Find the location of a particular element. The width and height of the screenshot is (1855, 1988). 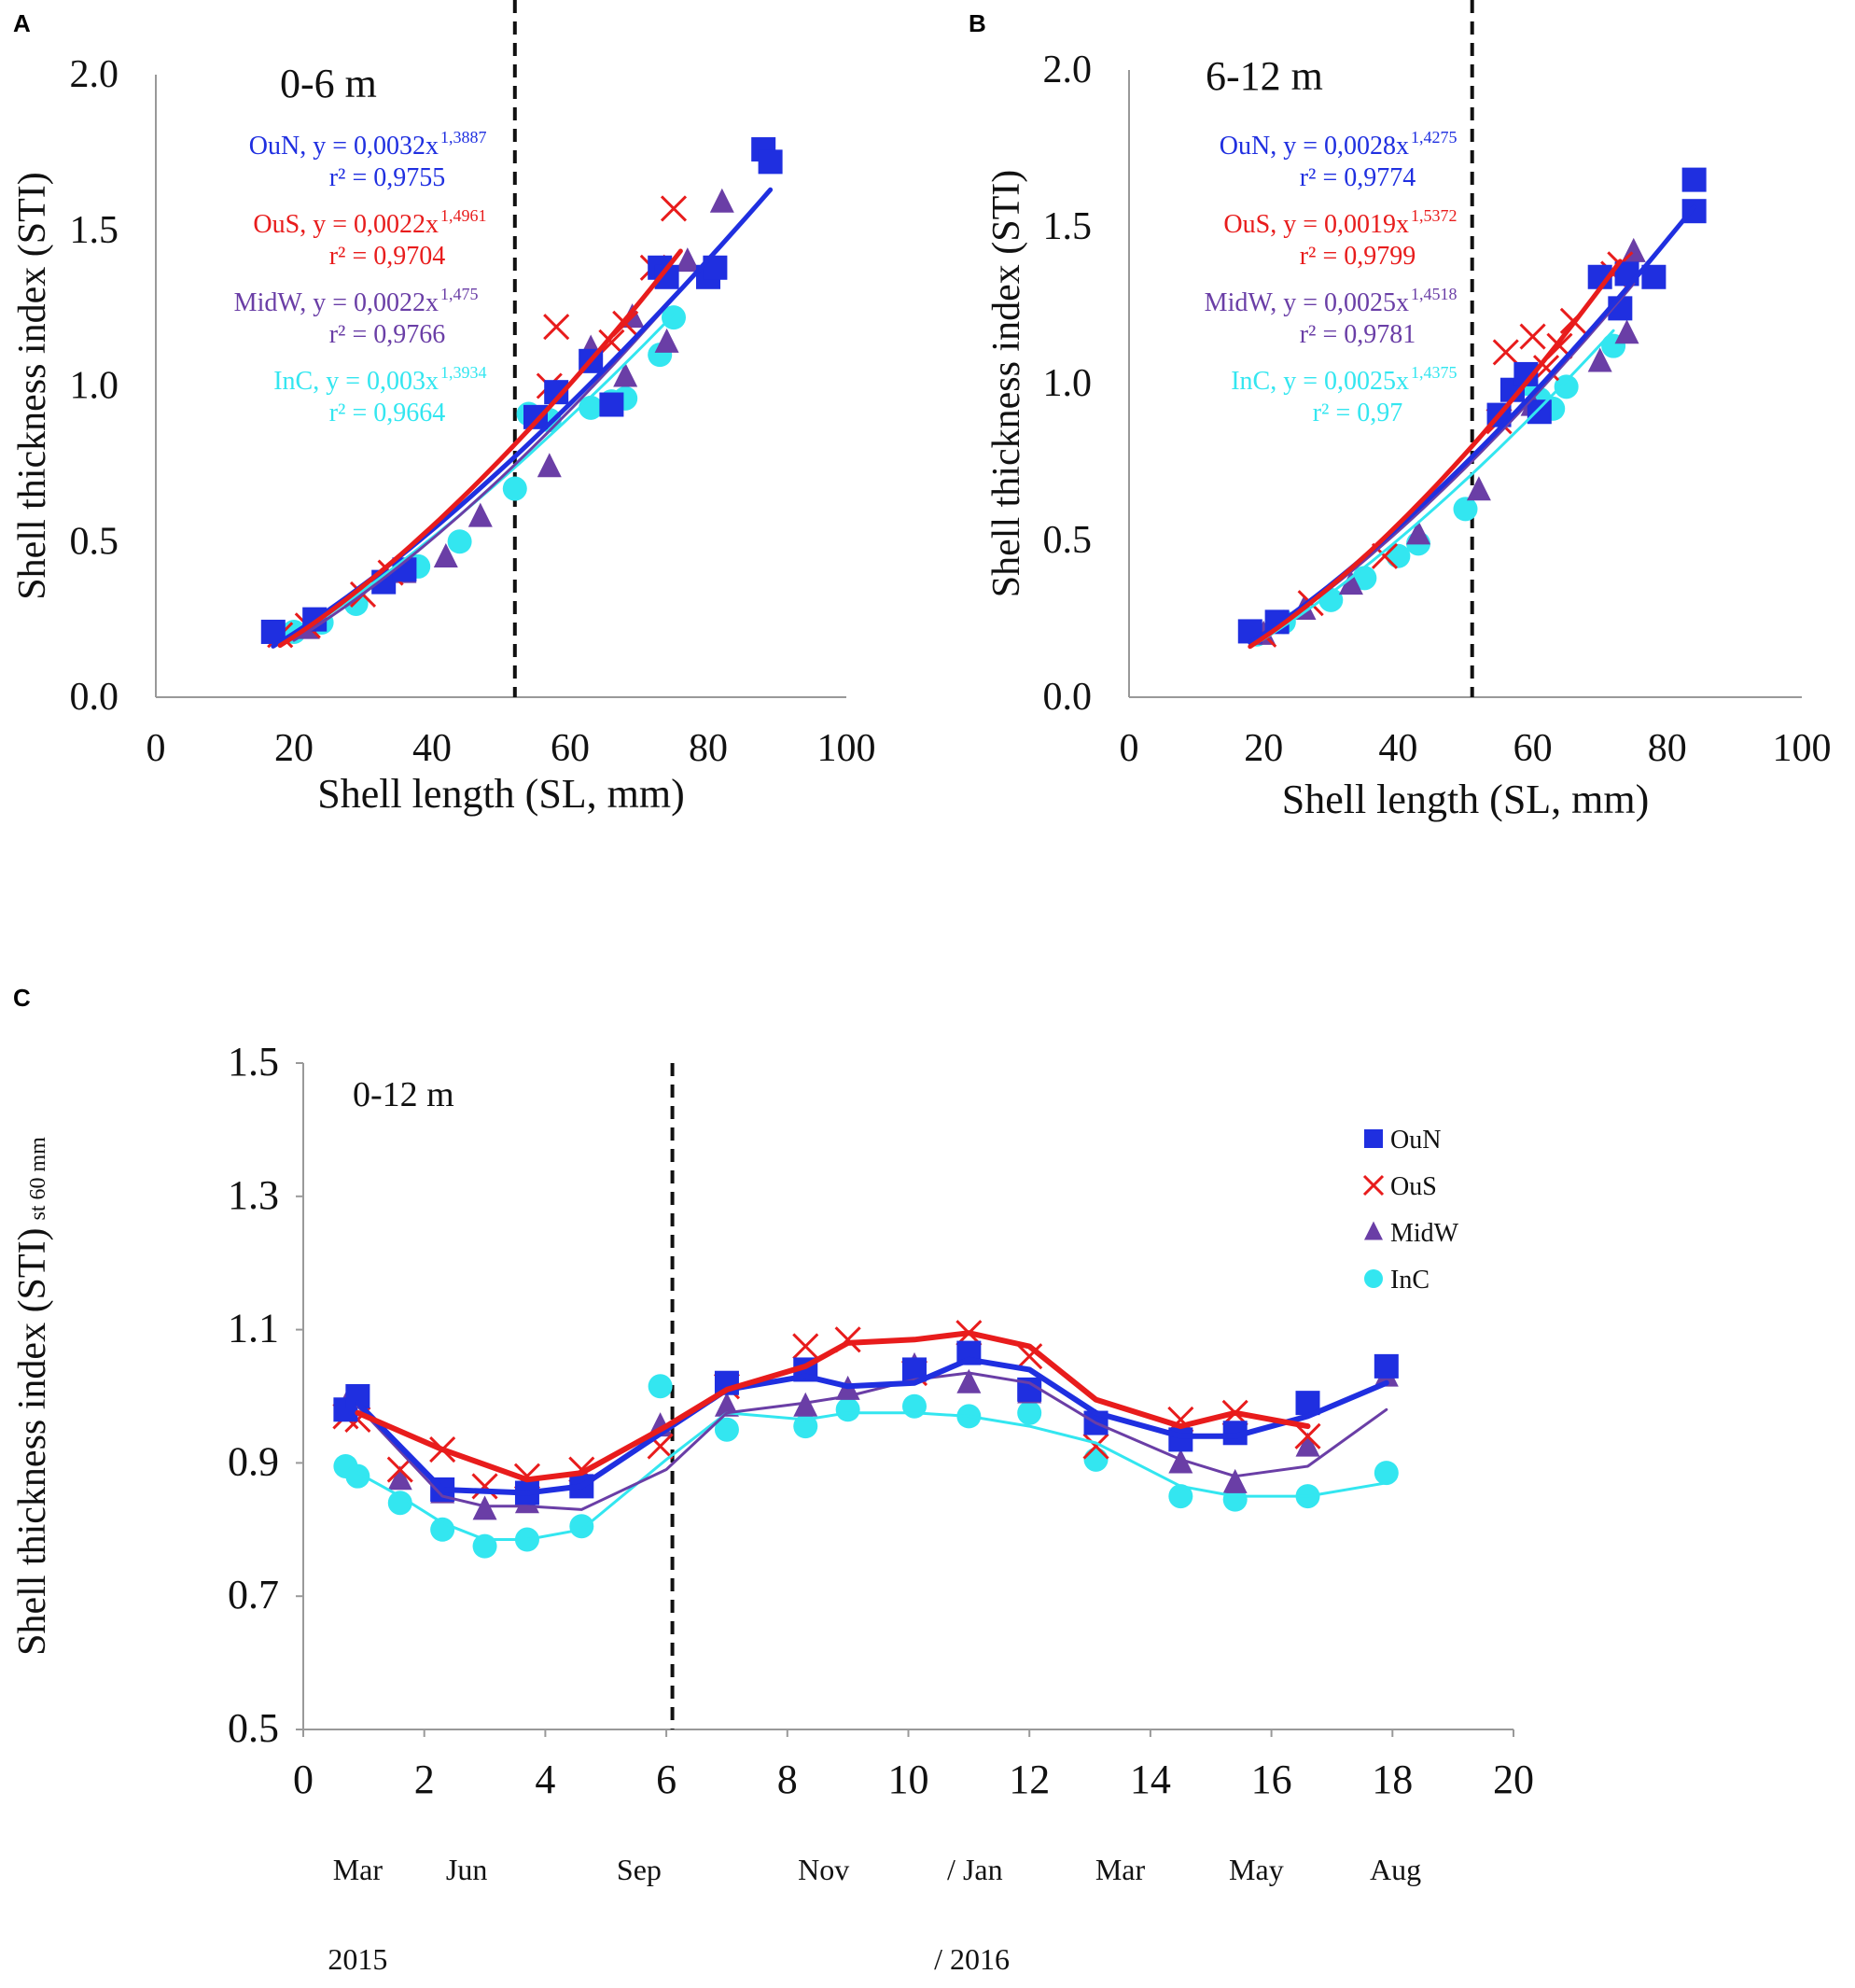

legend: OuN OuS MidW InC is located at coordinates (1410, 1210).